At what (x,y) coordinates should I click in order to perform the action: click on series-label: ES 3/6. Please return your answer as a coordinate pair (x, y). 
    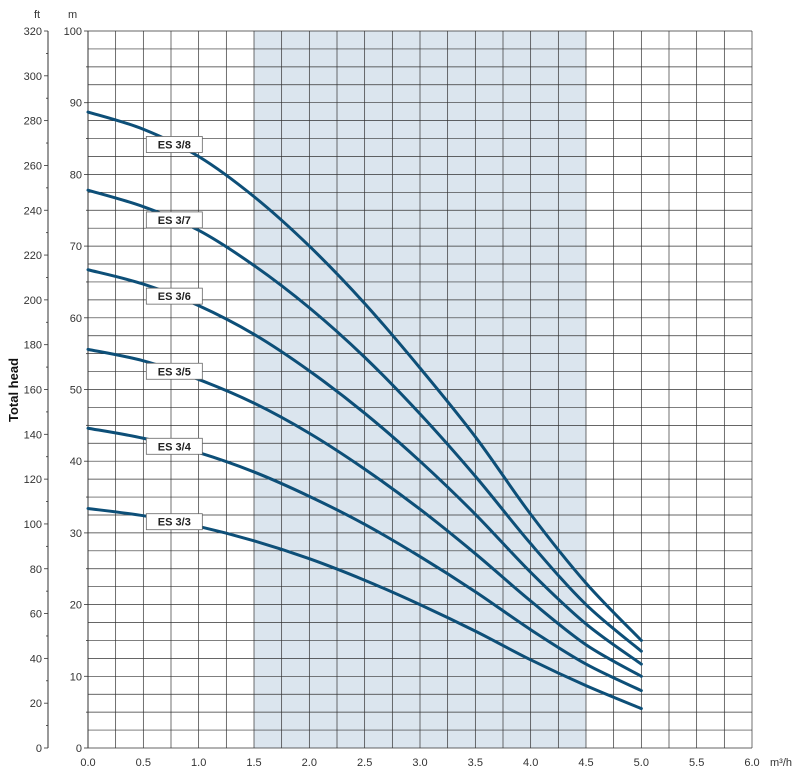
    Looking at the image, I should click on (174, 296).